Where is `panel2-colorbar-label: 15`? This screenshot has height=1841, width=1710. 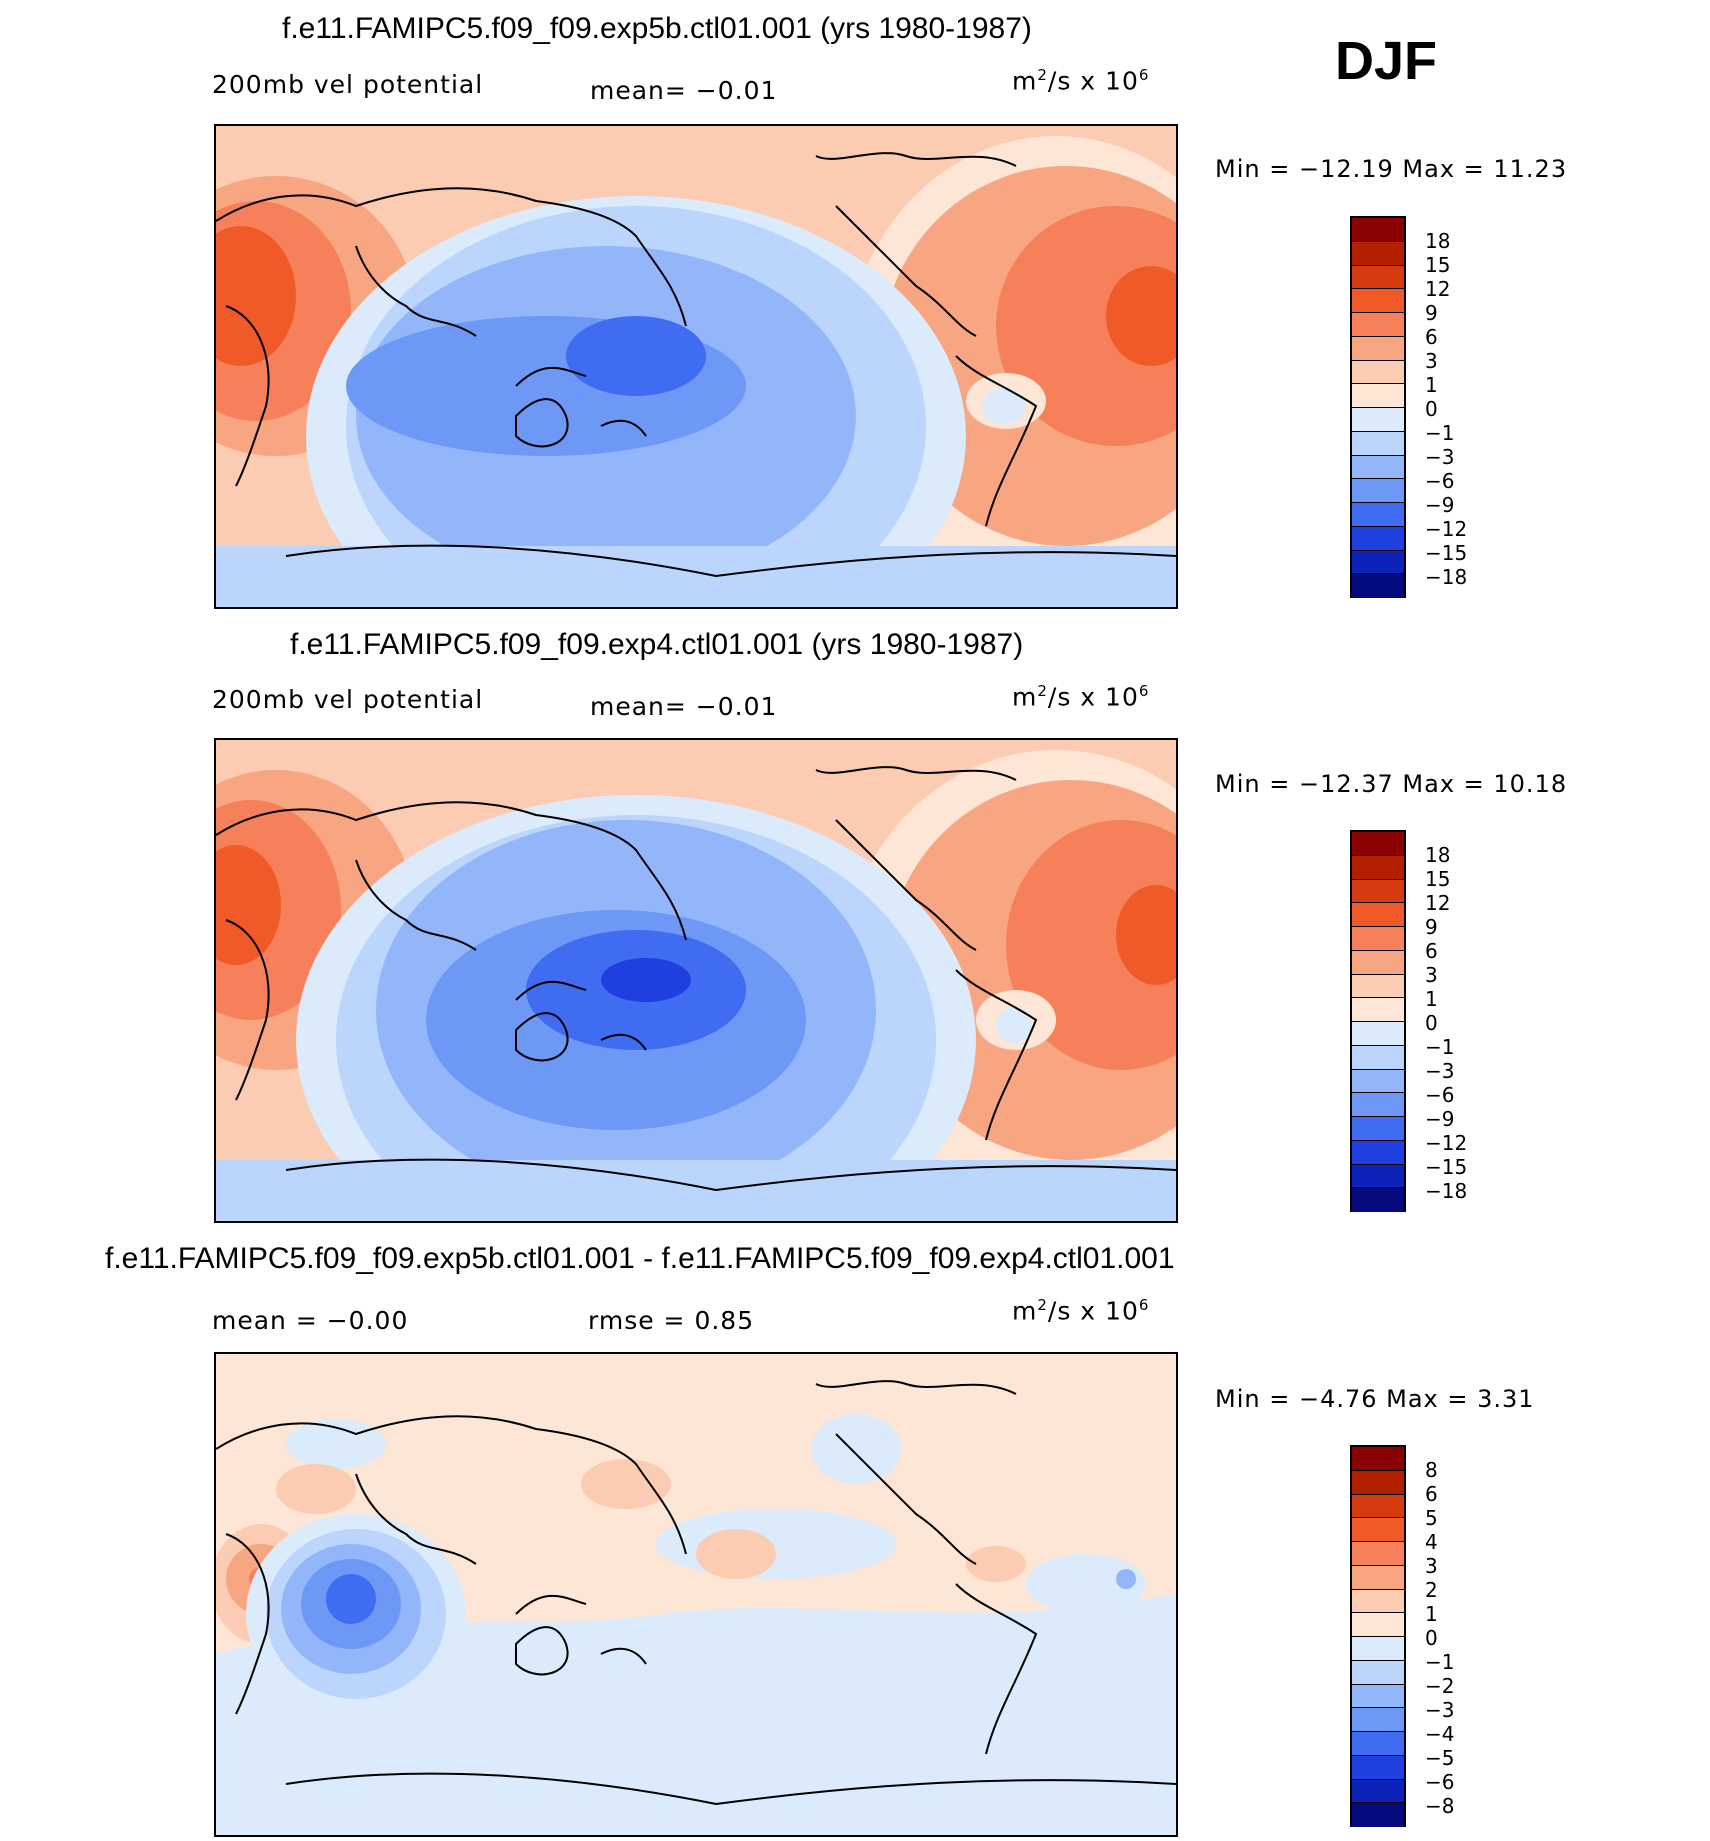 panel2-colorbar-label: 15 is located at coordinates (1438, 879).